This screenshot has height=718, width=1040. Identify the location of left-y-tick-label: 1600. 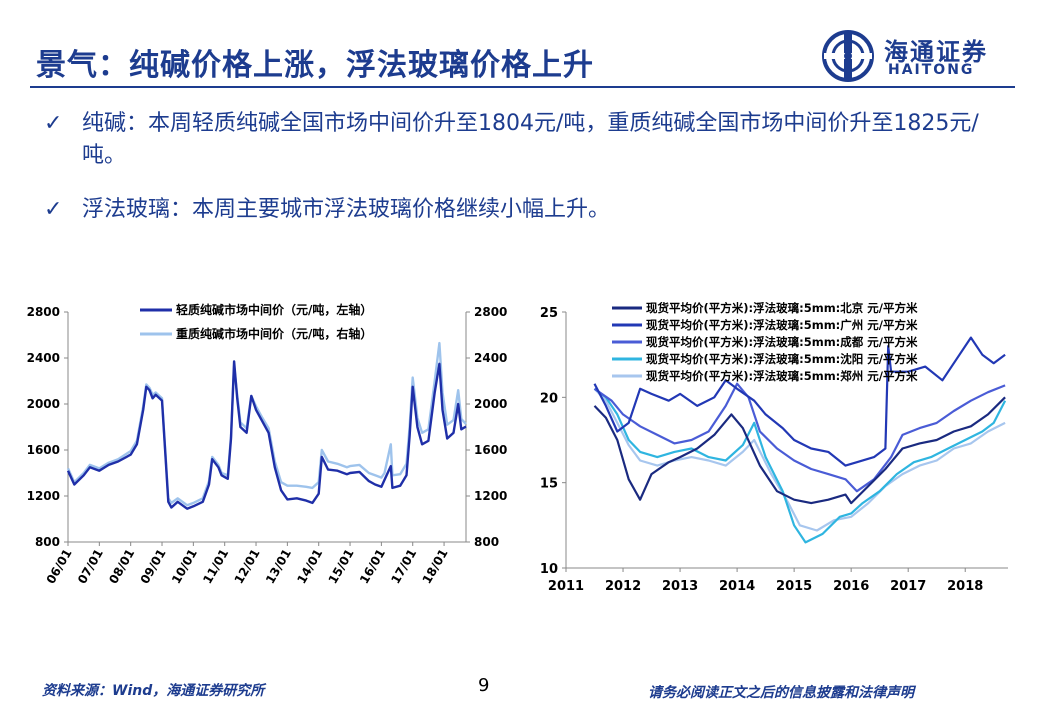
(43, 450).